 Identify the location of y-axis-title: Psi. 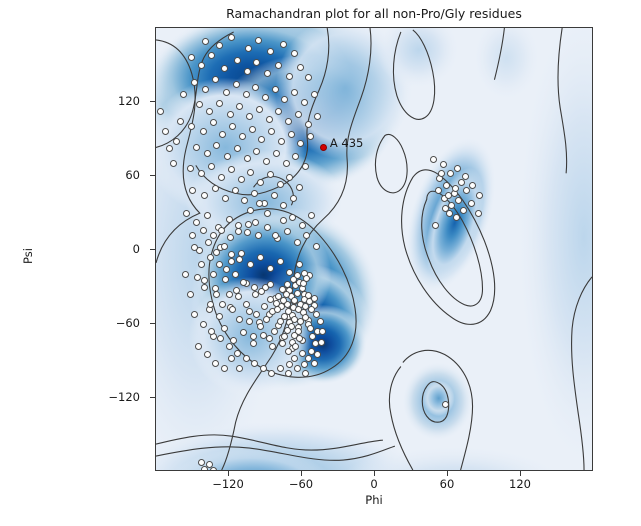
(28, 256).